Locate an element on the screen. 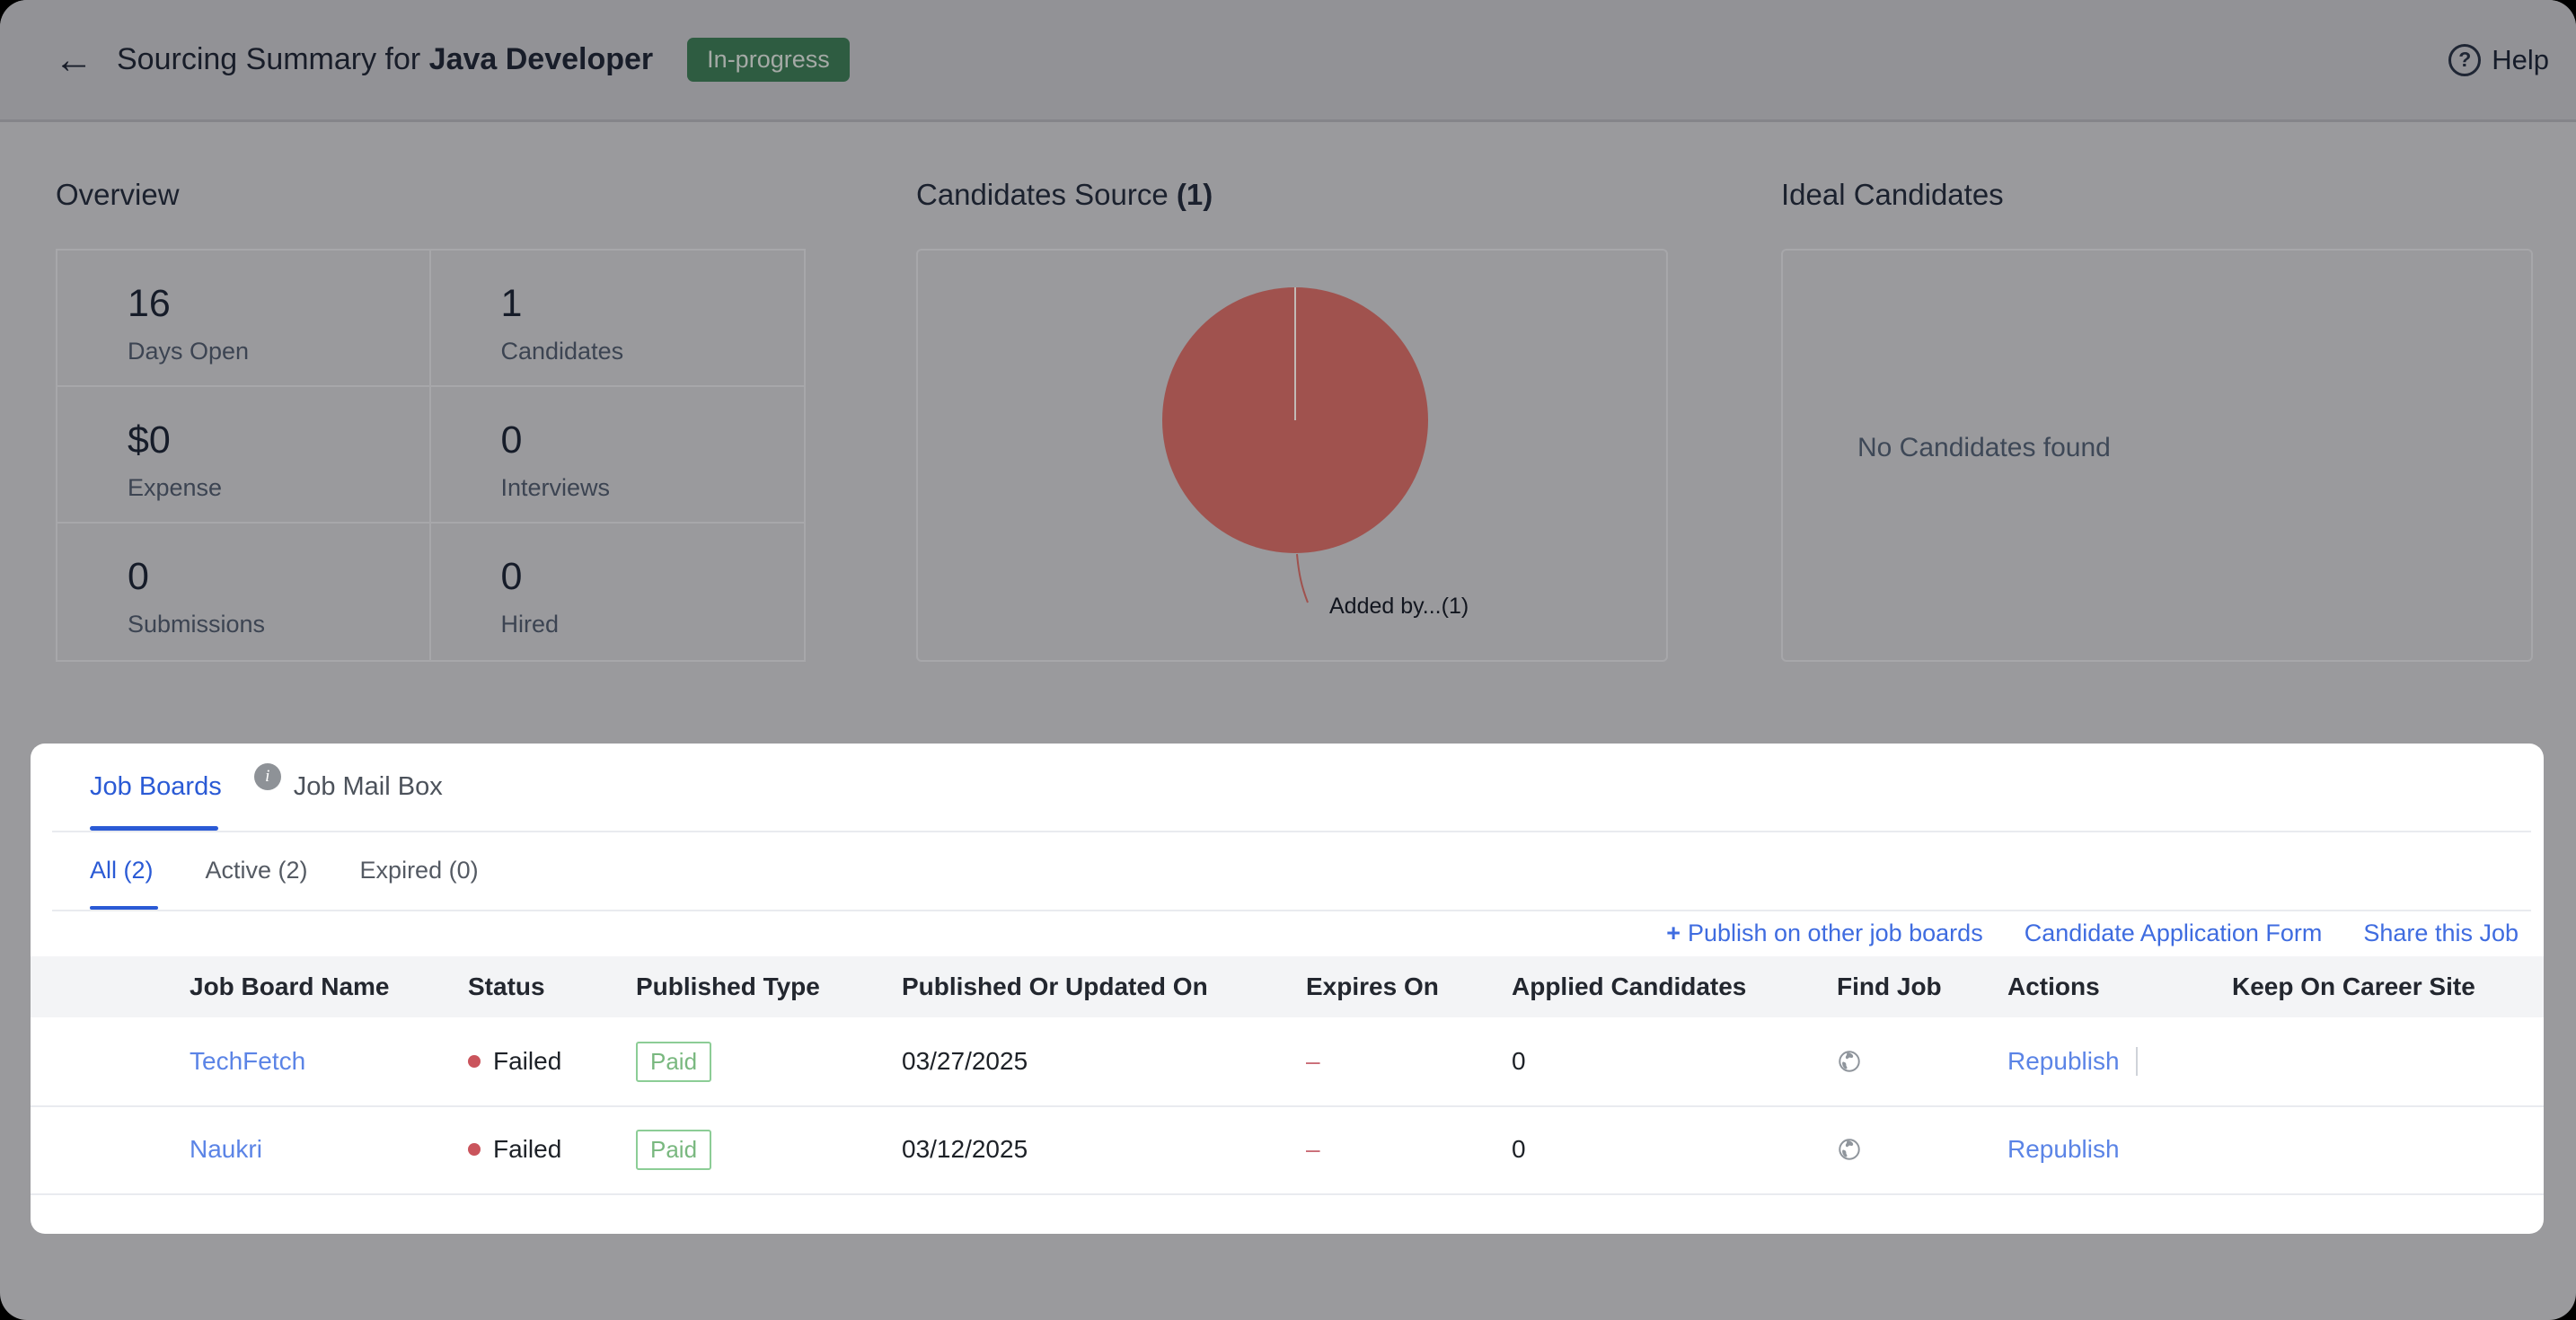  filter-tabs: All (2) Active (2) Expired (0) is located at coordinates (1287, 870).